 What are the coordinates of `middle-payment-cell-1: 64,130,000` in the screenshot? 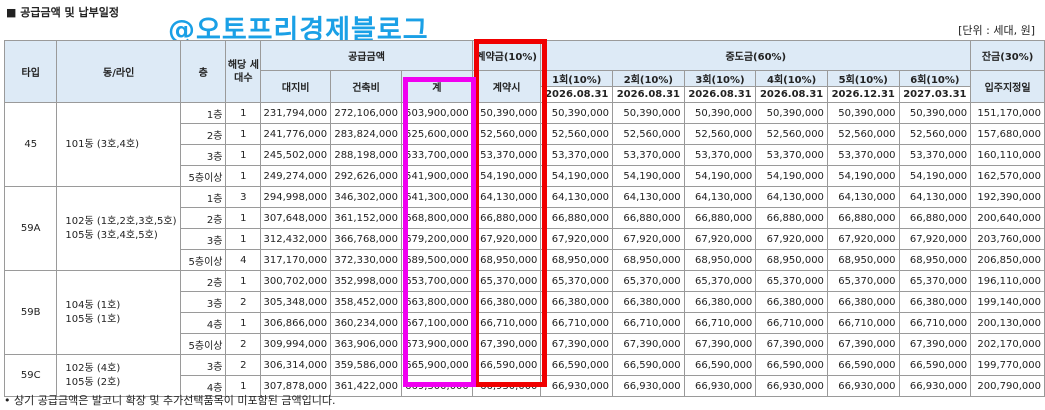 It's located at (577, 197).